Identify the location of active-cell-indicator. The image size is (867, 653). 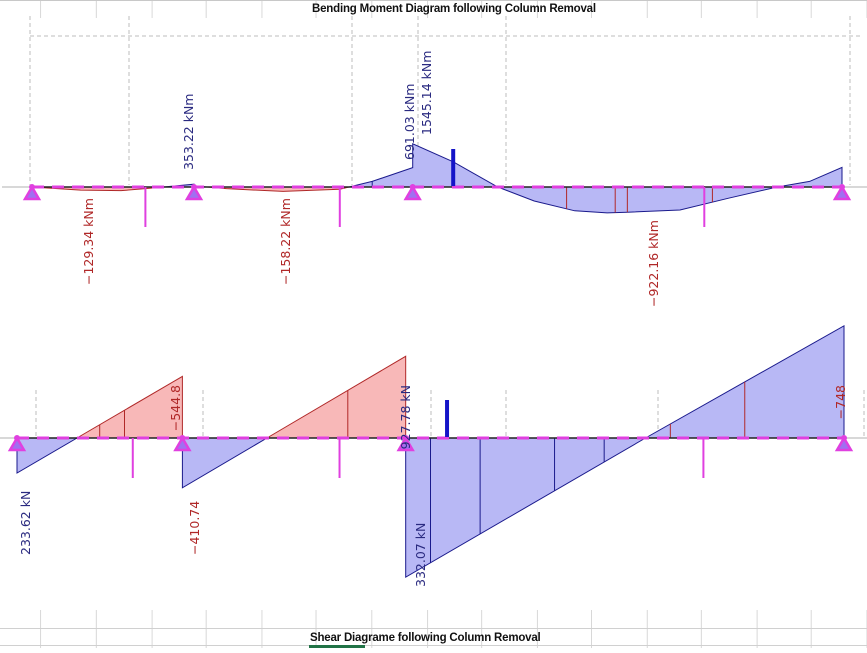
(337, 646).